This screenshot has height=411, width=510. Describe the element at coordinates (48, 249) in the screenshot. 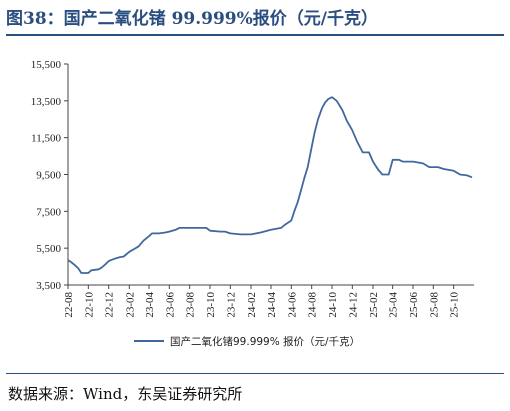

I see `y-tick-label: 5,500` at that location.